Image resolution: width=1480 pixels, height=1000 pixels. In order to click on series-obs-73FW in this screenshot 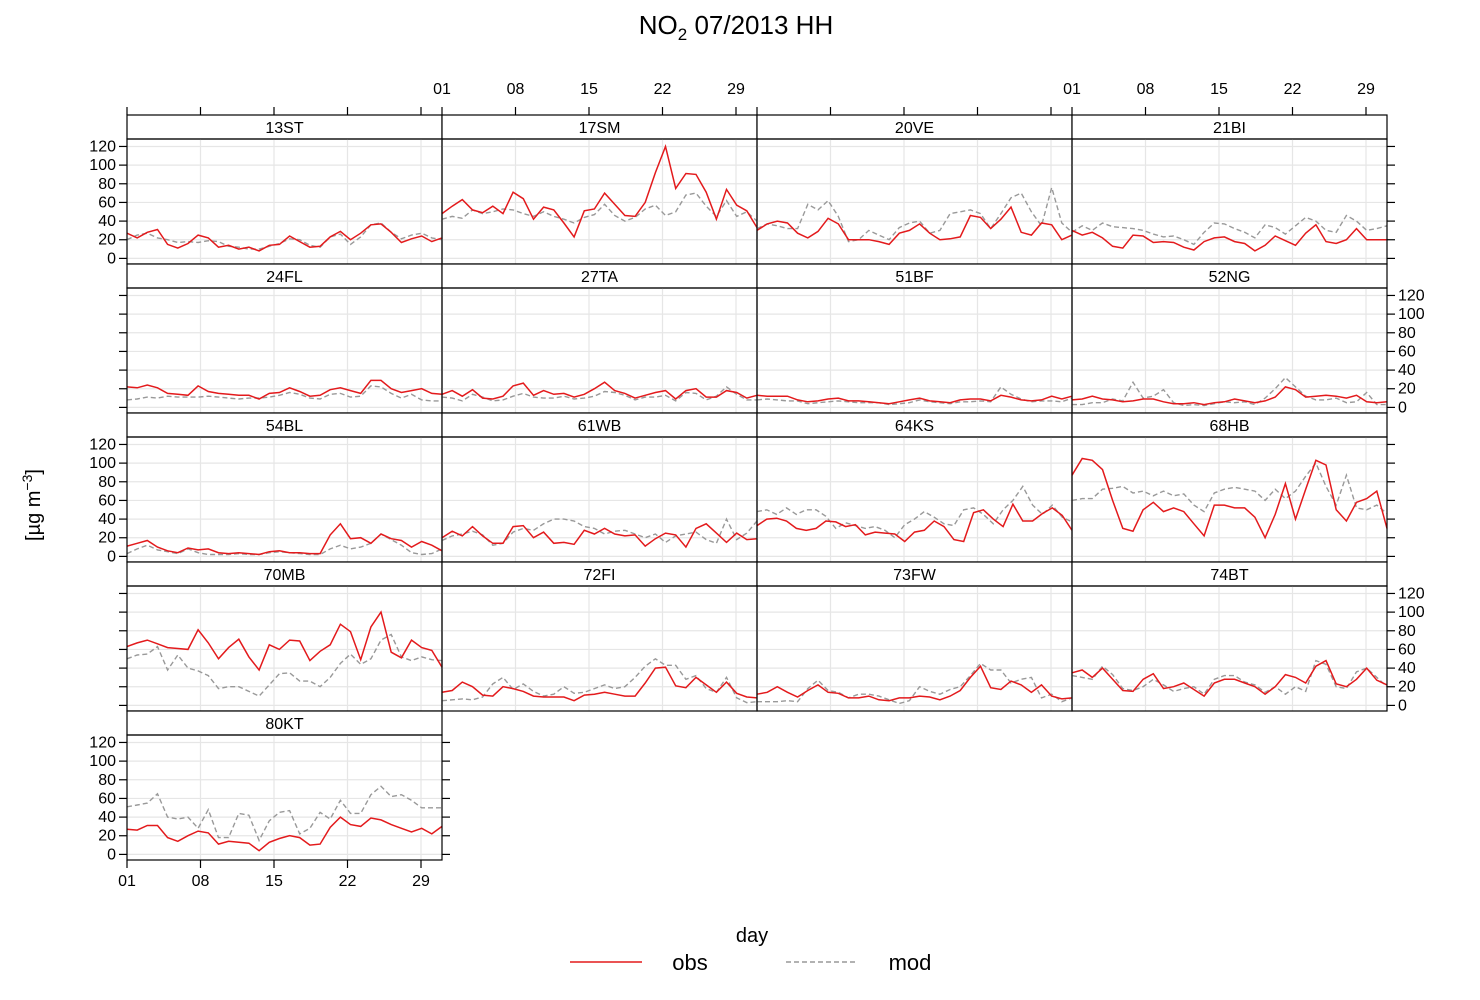, I will do `click(914, 683)`.